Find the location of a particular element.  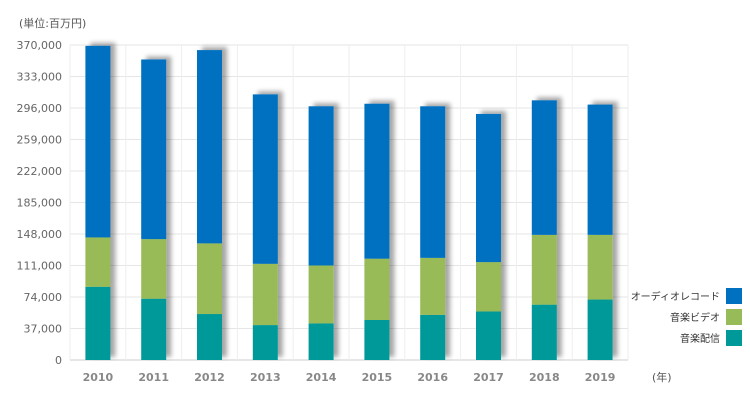

bar-stack-2015 is located at coordinates (377, 231).